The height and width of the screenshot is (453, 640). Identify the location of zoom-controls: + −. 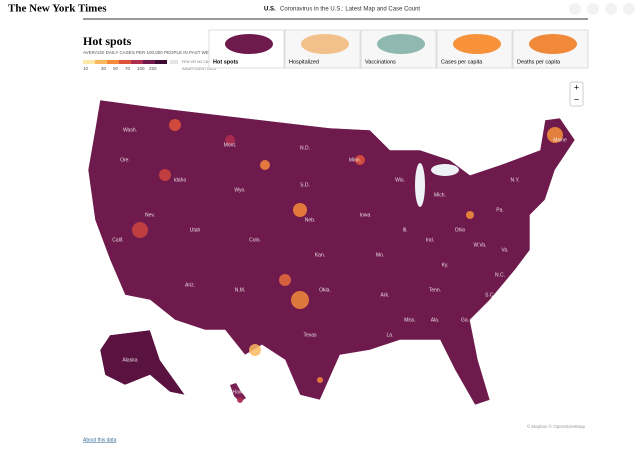
(576, 94).